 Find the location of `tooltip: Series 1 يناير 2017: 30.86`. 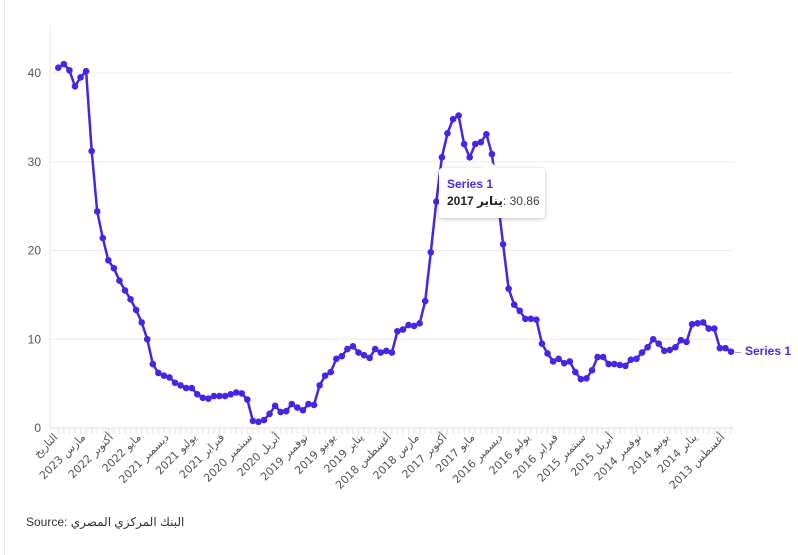

tooltip: Series 1 يناير 2017: 30.86 is located at coordinates (492, 189).